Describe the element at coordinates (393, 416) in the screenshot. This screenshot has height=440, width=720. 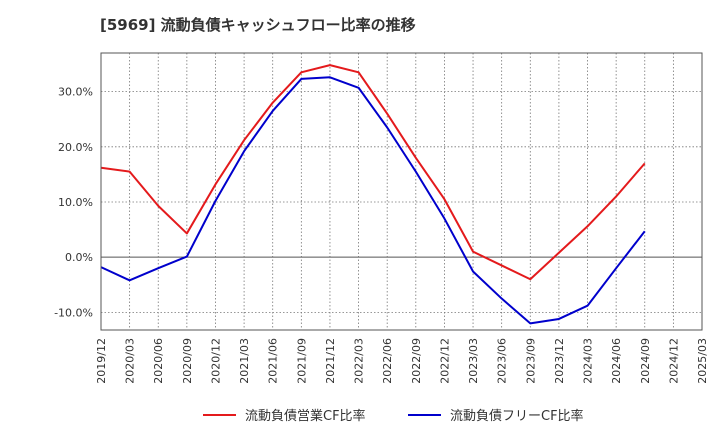
I see `legend: 流動負債営業CF比率 流動負債フリーCF比率` at that location.